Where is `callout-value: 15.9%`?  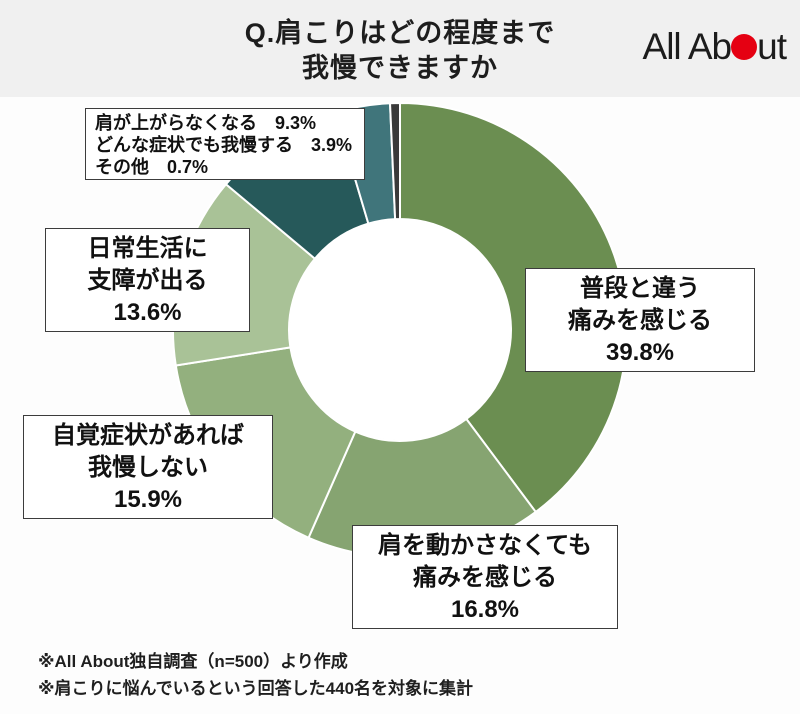
callout-value: 15.9% is located at coordinates (148, 499).